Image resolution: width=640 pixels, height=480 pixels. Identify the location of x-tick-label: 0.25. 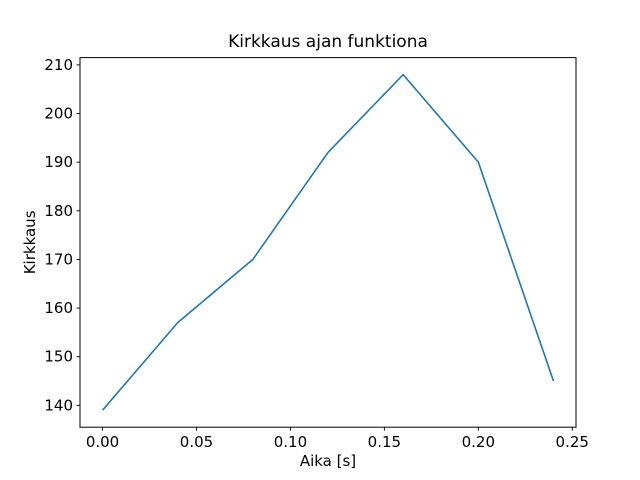
(572, 442).